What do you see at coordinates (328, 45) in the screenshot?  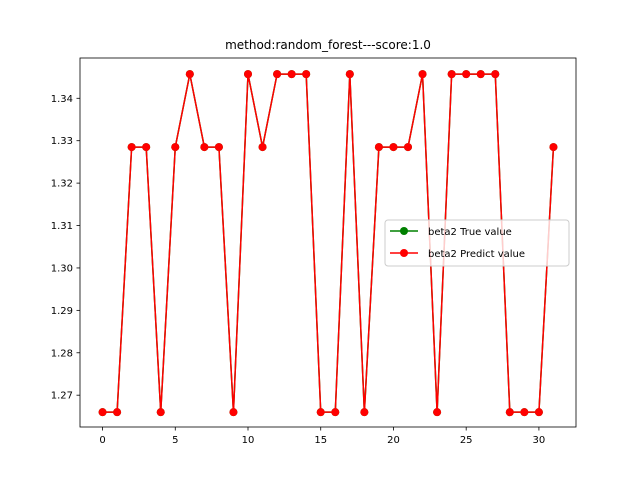 I see `chart-title: method:random_forest---score:1.0` at bounding box center [328, 45].